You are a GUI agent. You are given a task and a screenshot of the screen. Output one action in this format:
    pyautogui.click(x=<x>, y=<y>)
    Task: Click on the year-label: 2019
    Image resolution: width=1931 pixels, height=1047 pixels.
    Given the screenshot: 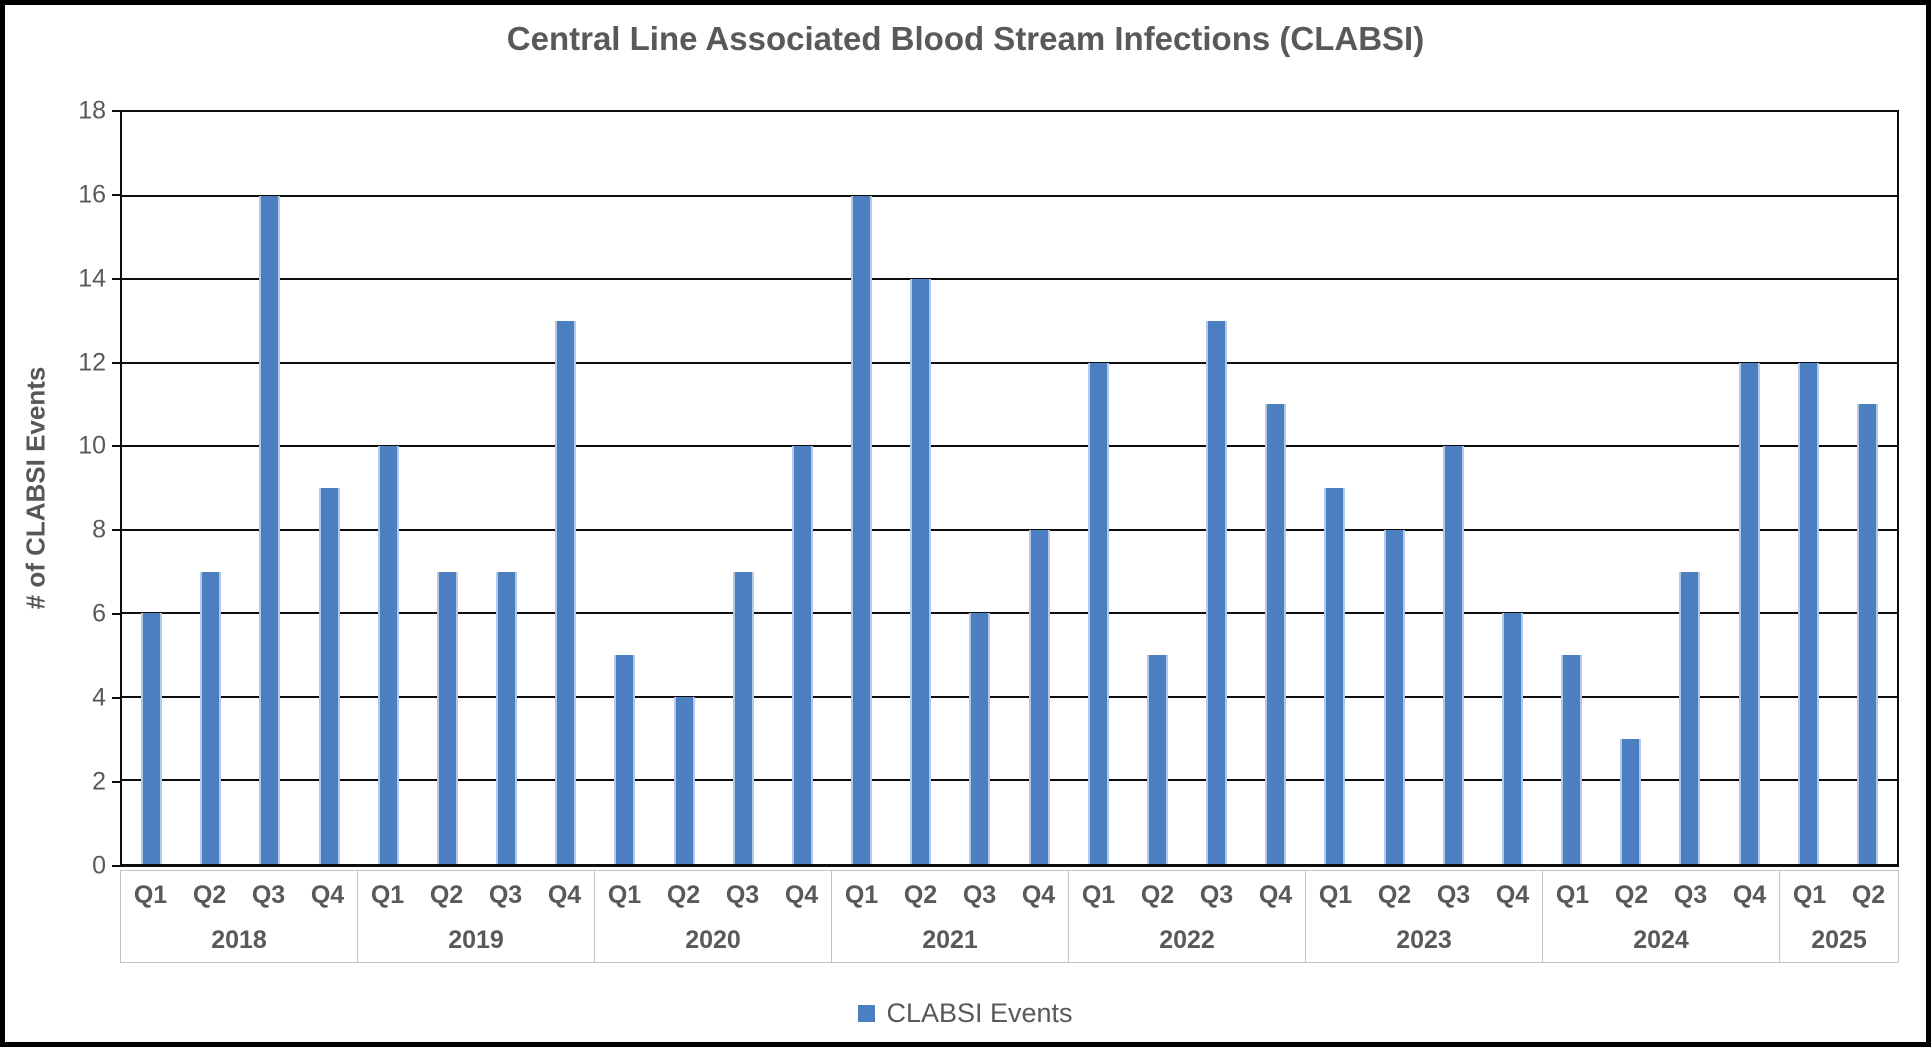 What is the action you would take?
    pyautogui.click(x=476, y=940)
    